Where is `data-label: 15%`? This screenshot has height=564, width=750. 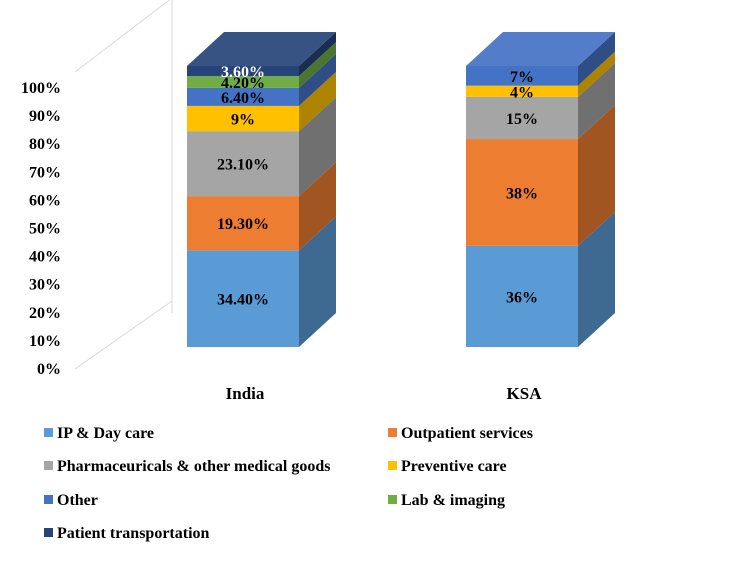
data-label: 15% is located at coordinates (522, 119).